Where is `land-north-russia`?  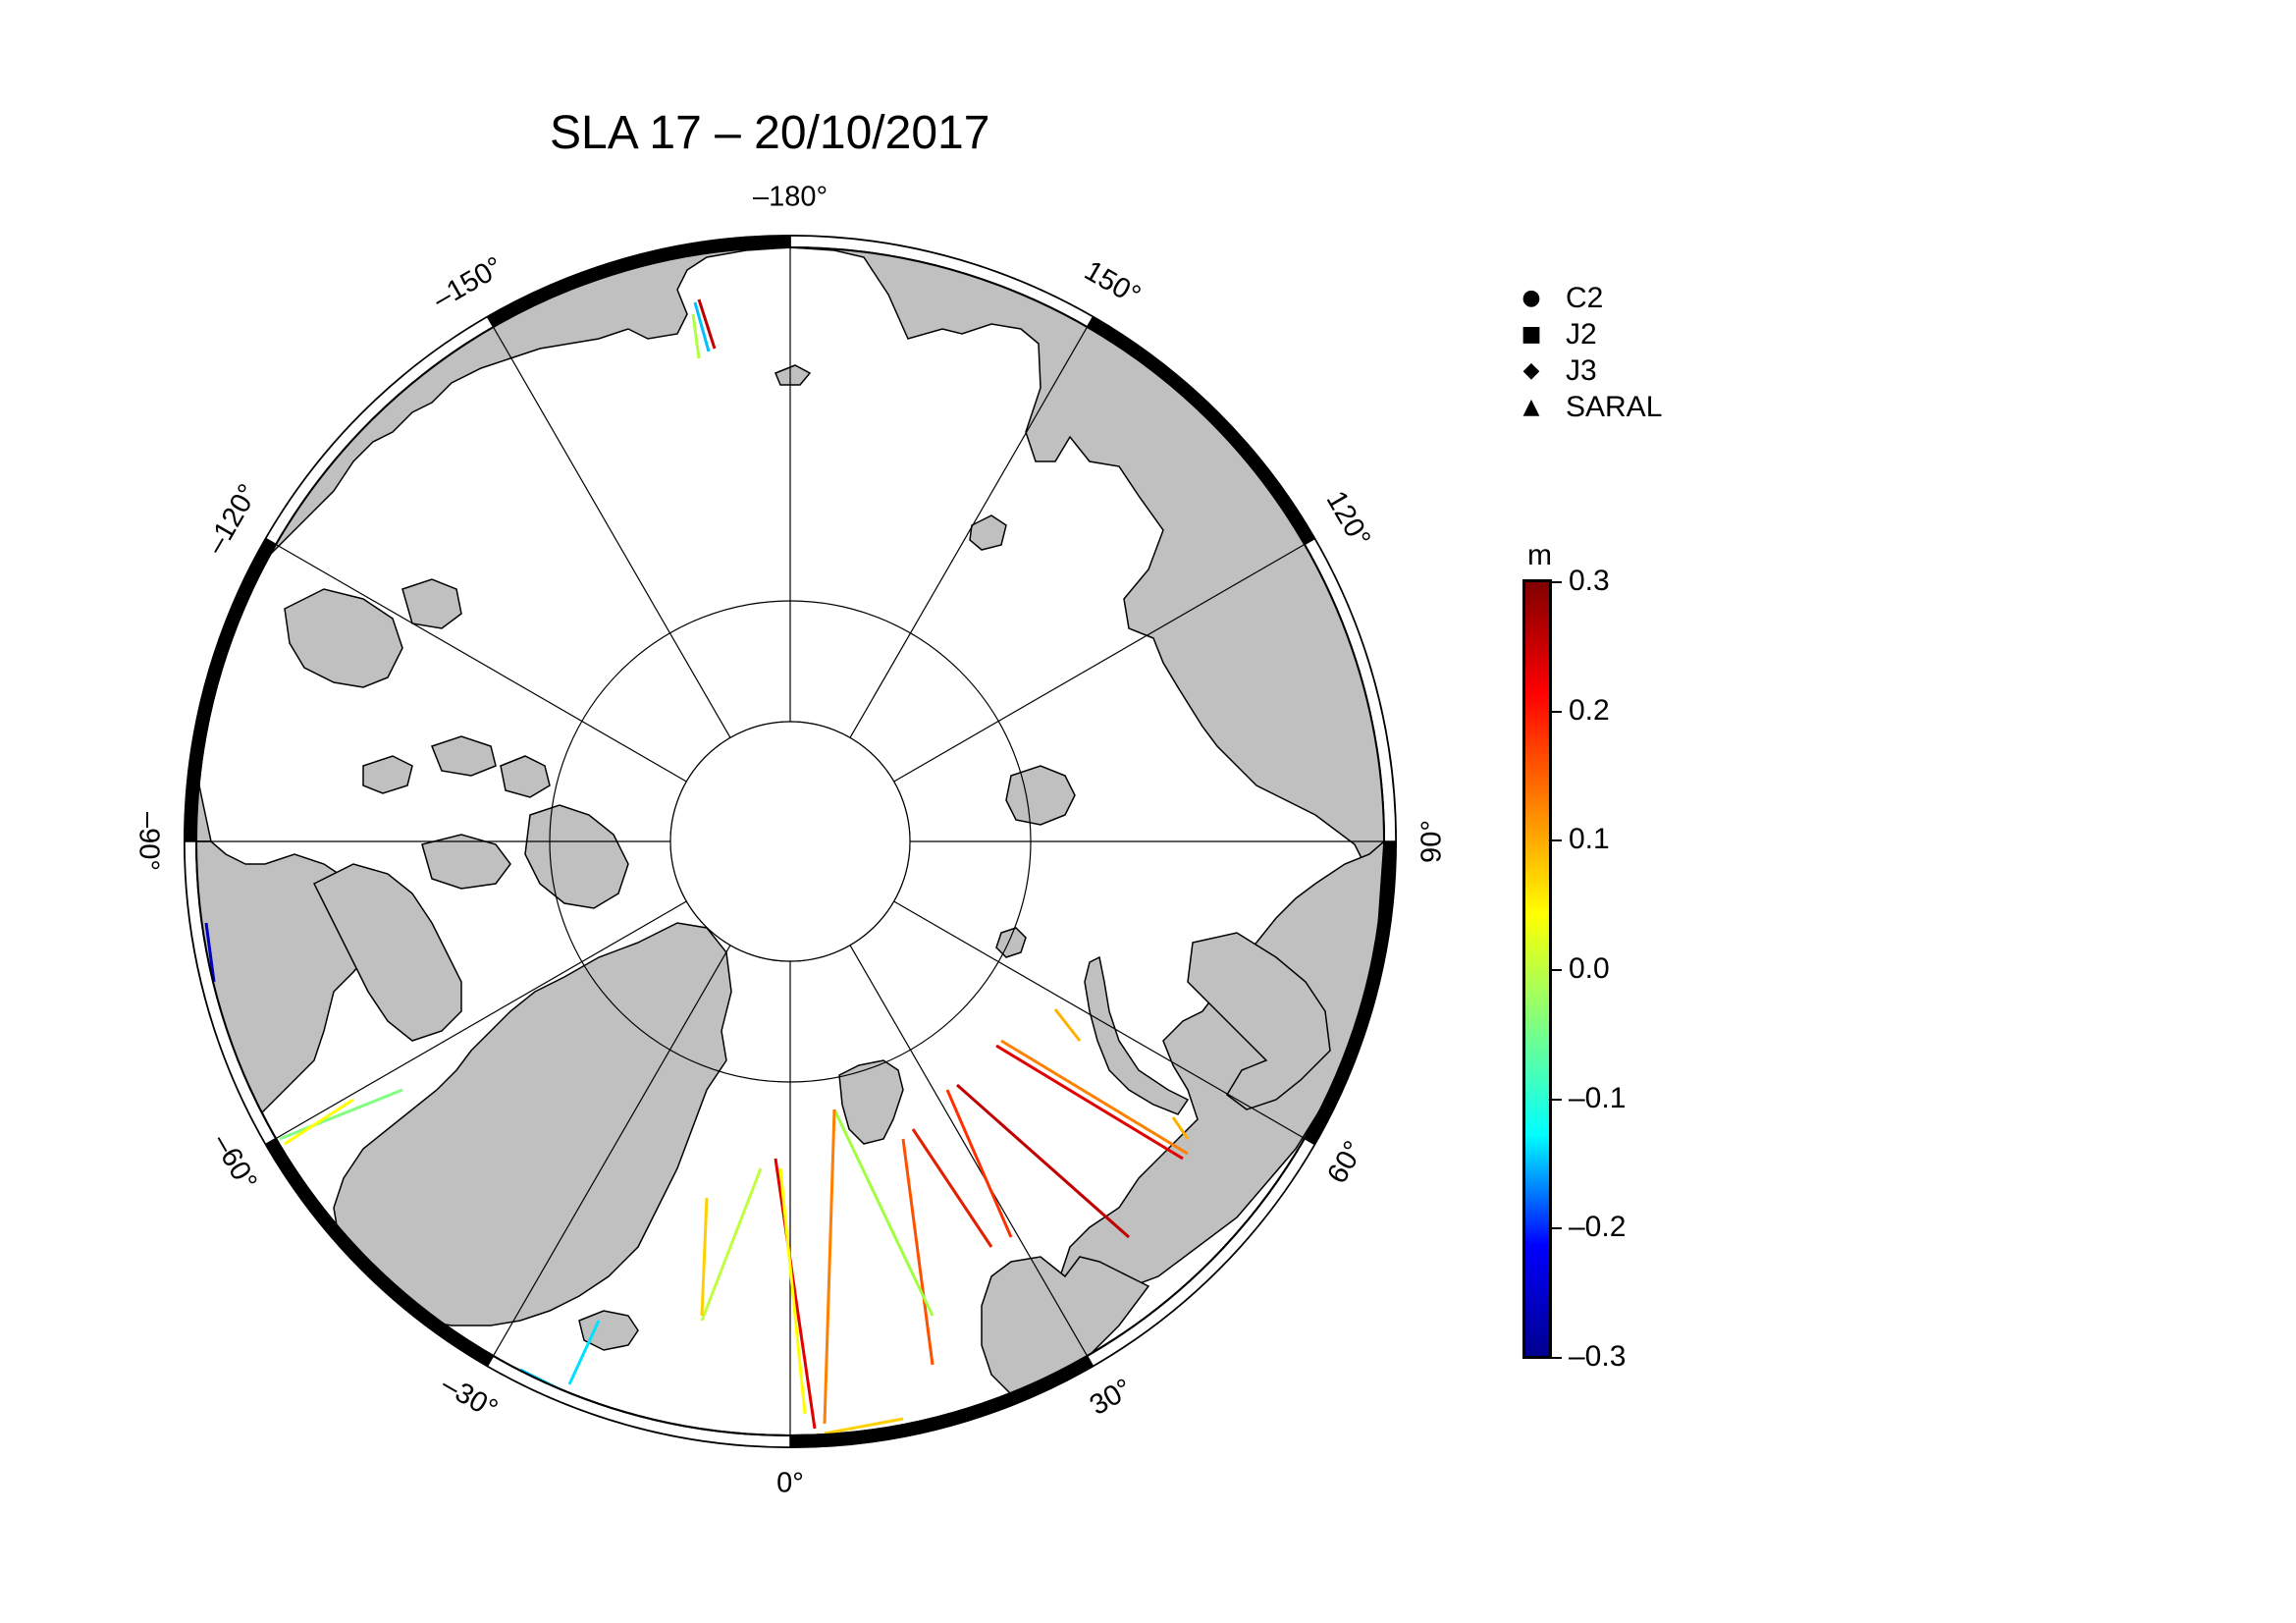 land-north-russia is located at coordinates (1221, 1073).